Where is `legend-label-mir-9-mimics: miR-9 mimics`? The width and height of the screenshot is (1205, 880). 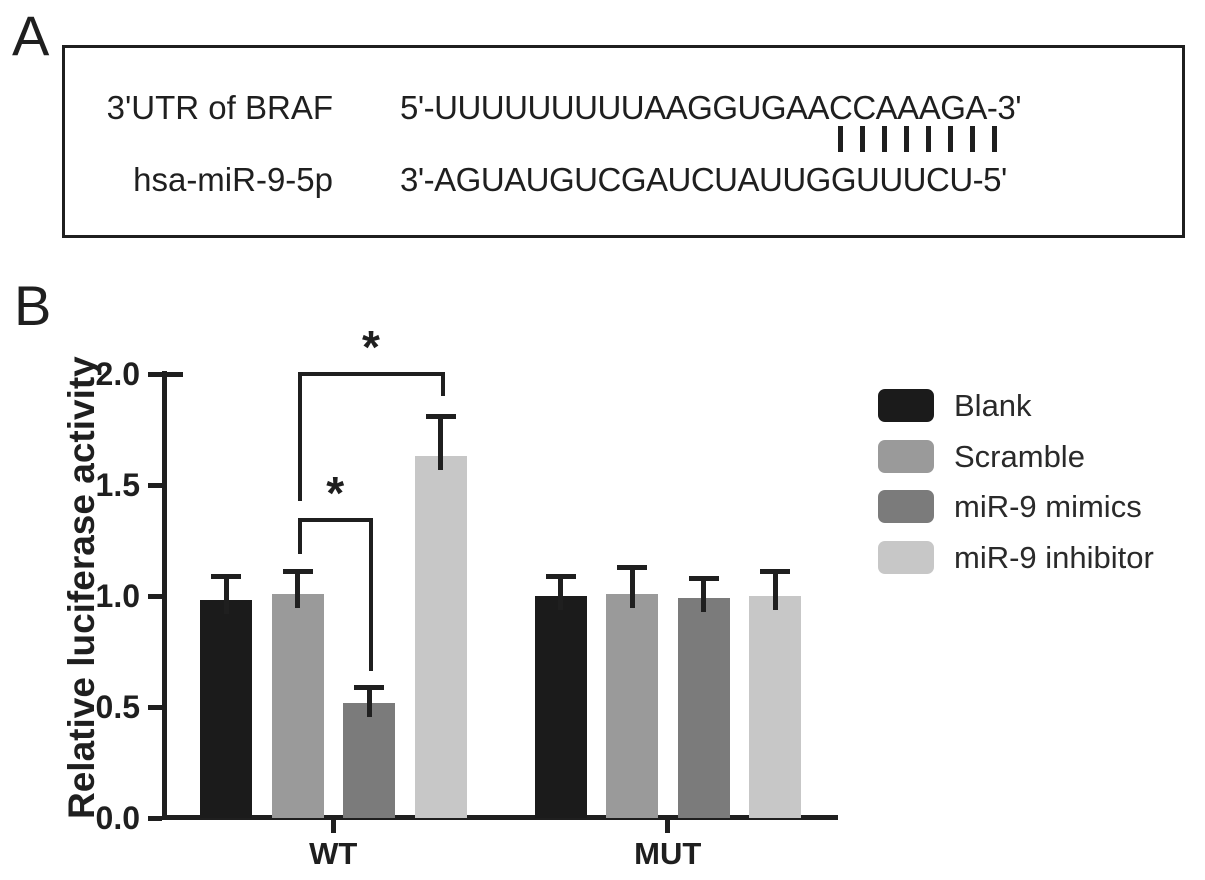
legend-label-mir-9-mimics: miR-9 mimics is located at coordinates (1048, 506).